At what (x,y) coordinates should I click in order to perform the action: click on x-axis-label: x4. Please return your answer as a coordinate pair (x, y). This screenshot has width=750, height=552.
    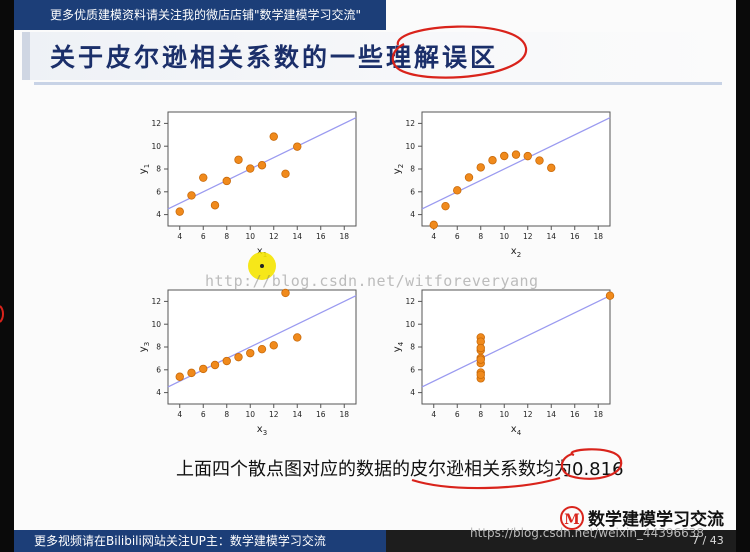
    Looking at the image, I should click on (516, 430).